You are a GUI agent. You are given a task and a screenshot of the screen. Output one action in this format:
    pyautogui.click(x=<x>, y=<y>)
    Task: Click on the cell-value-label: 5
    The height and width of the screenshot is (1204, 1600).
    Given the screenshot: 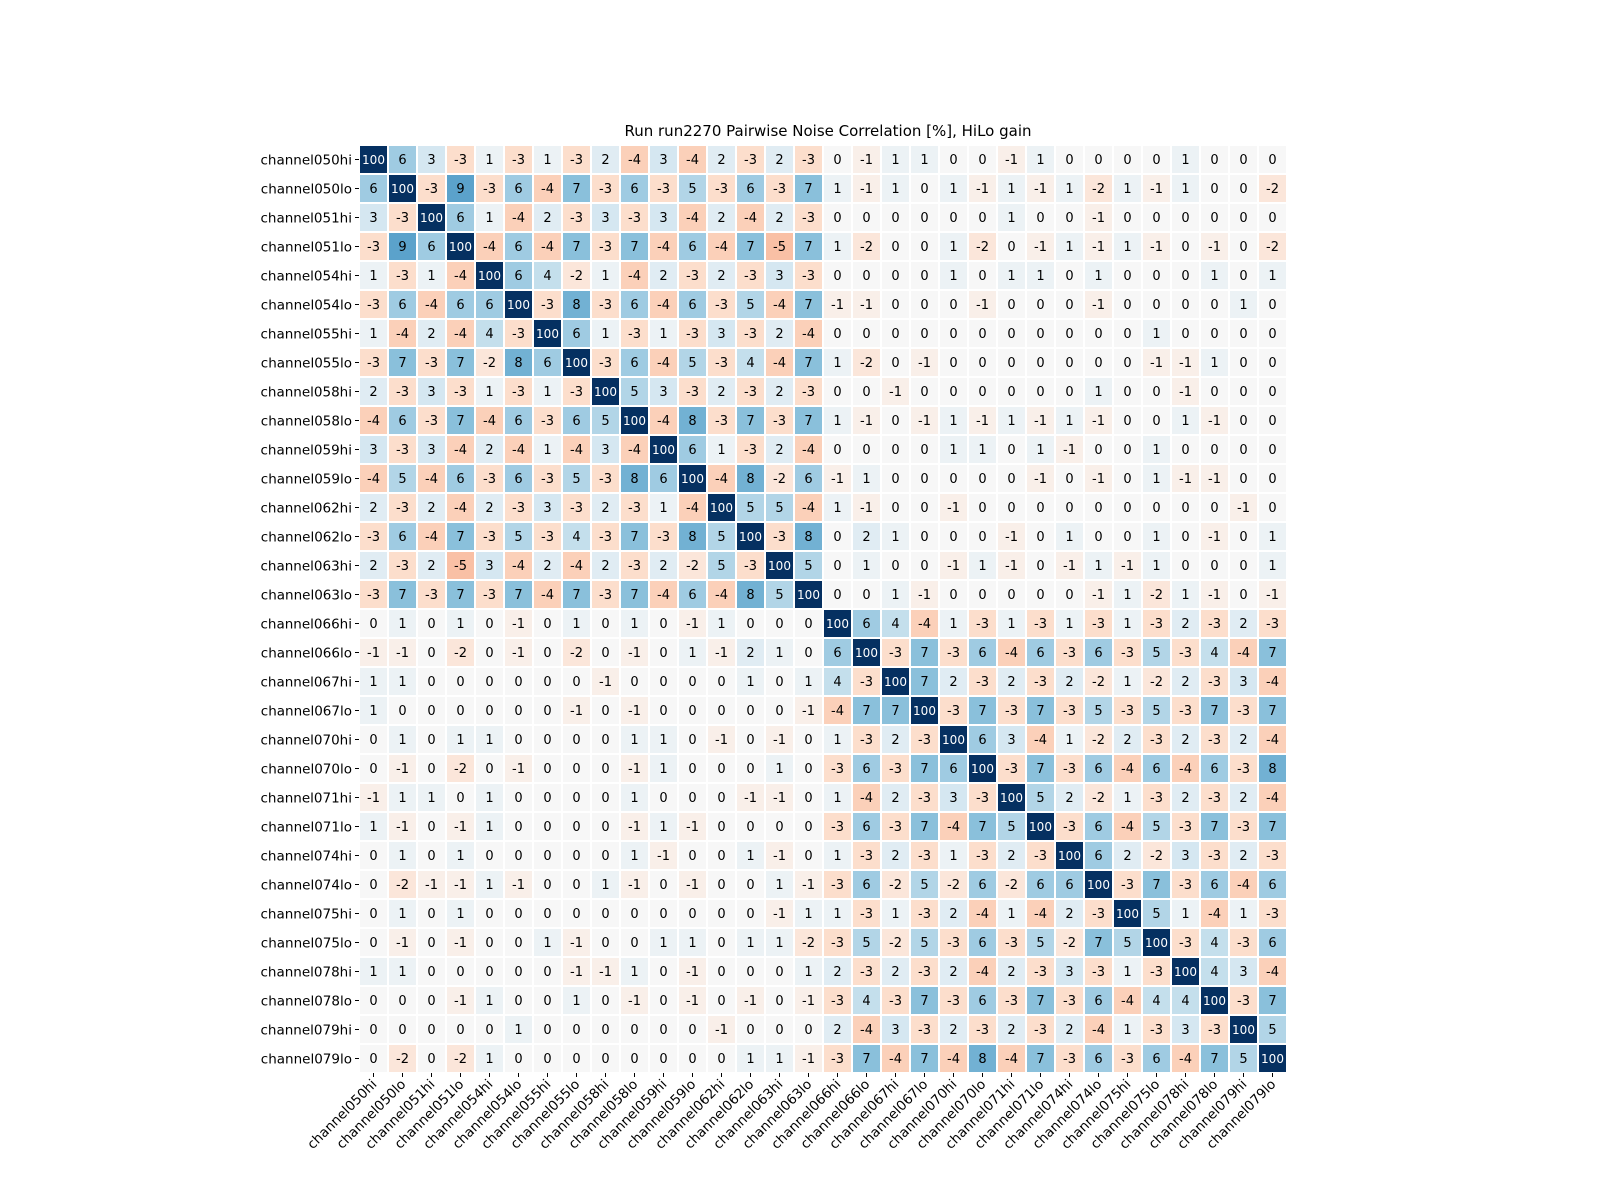 What is the action you would take?
    pyautogui.click(x=779, y=595)
    